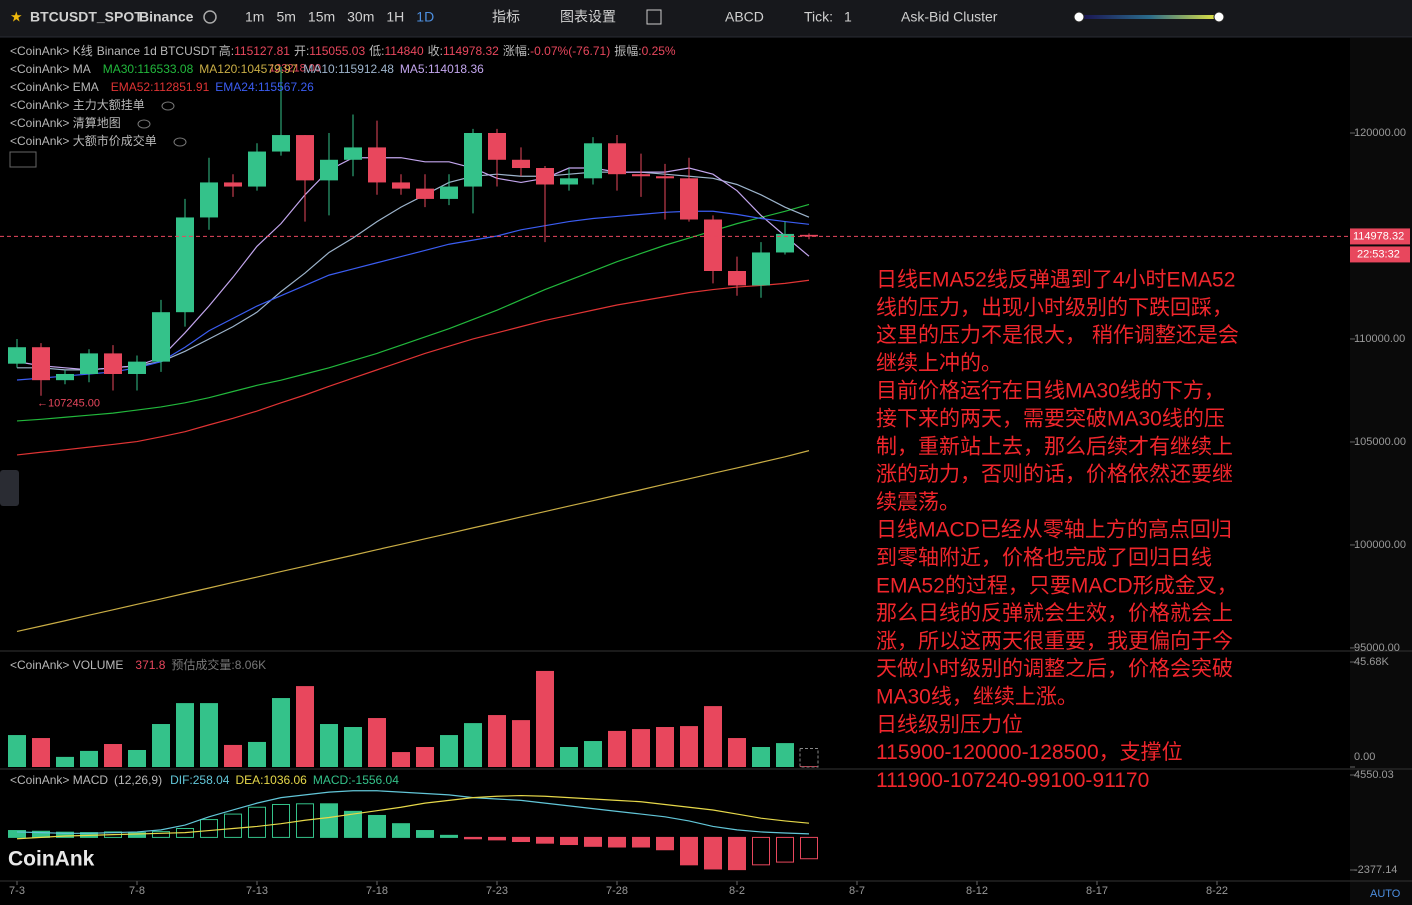  What do you see at coordinates (809, 757) in the screenshot?
I see `volume-estimate` at bounding box center [809, 757].